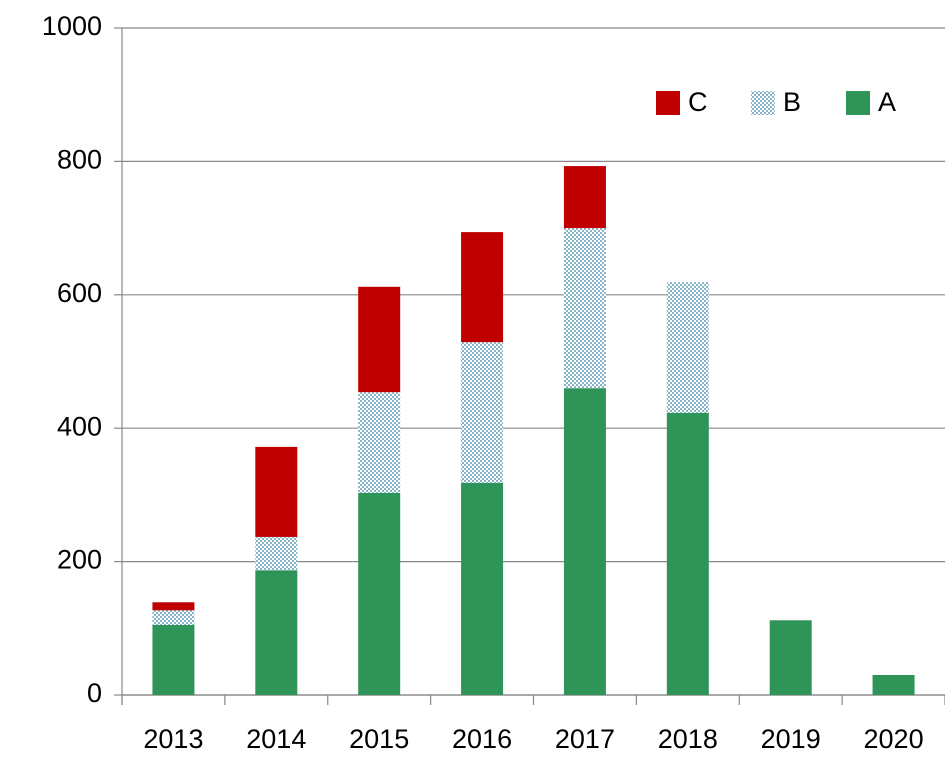 Image resolution: width=945 pixels, height=760 pixels. What do you see at coordinates (276, 739) in the screenshot?
I see `x-tick-label: 2014` at bounding box center [276, 739].